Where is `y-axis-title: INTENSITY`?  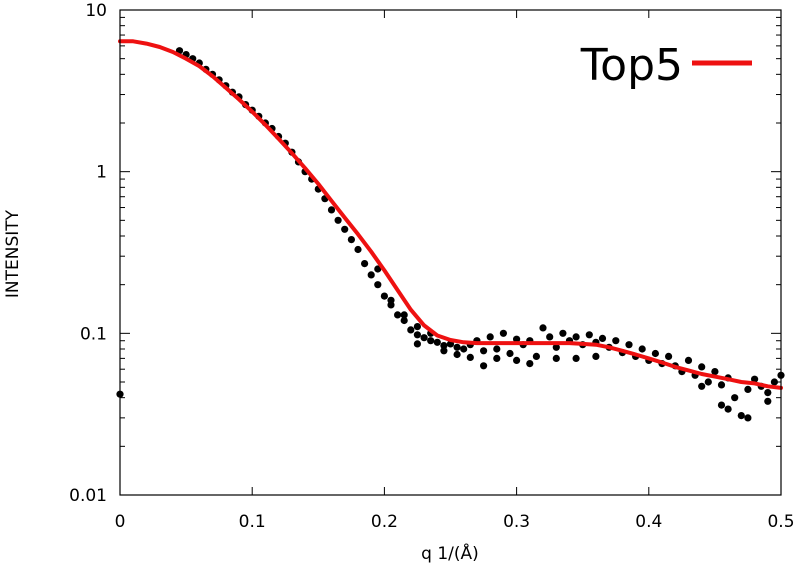 y-axis-title: INTENSITY is located at coordinates (13, 253).